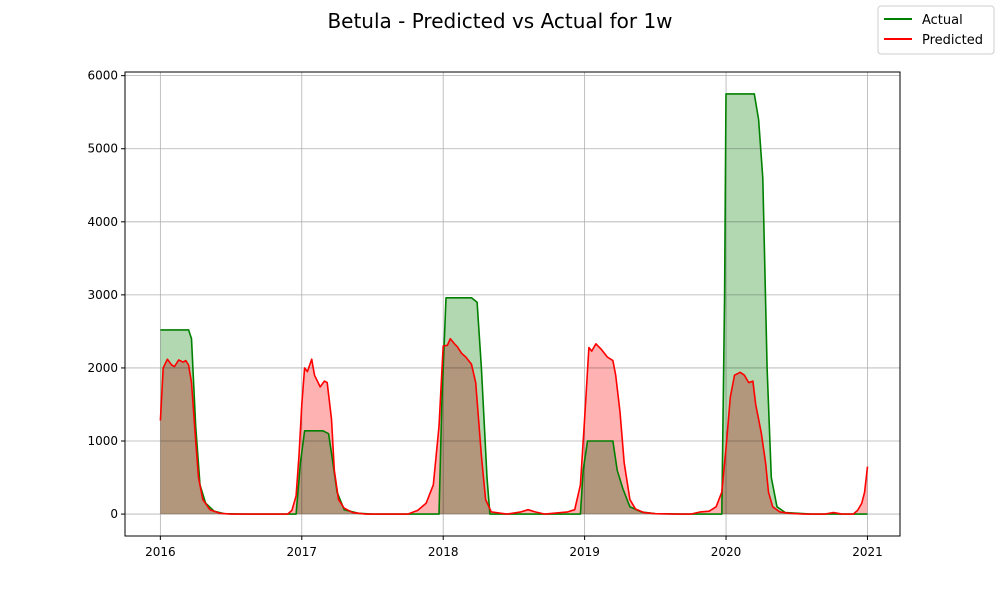 The width and height of the screenshot is (1000, 600). What do you see at coordinates (936, 30) in the screenshot?
I see `legend: Actual Predicted` at bounding box center [936, 30].